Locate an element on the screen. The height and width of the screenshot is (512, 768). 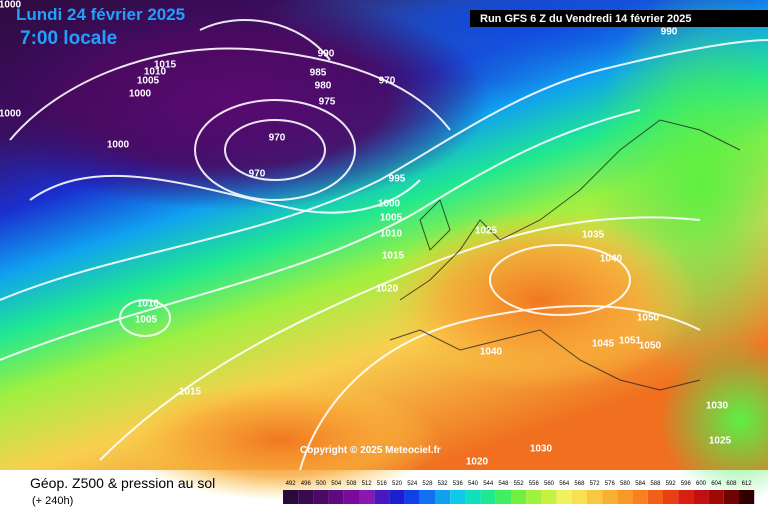
colorbar-label: 568 is located at coordinates (579, 484).